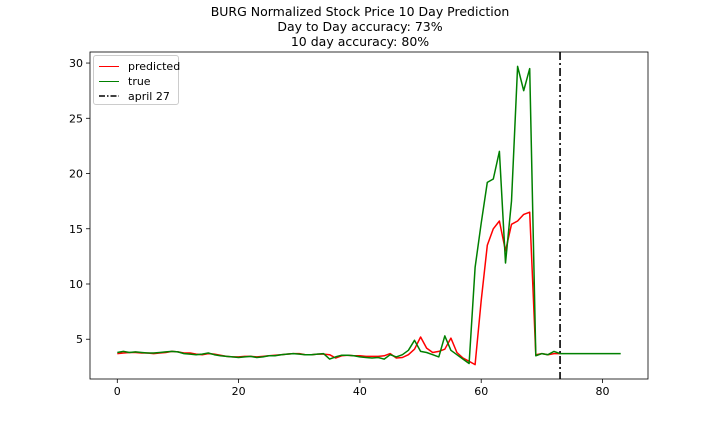  Describe the element at coordinates (76, 63) in the screenshot. I see `y-tick-label: 30` at that location.